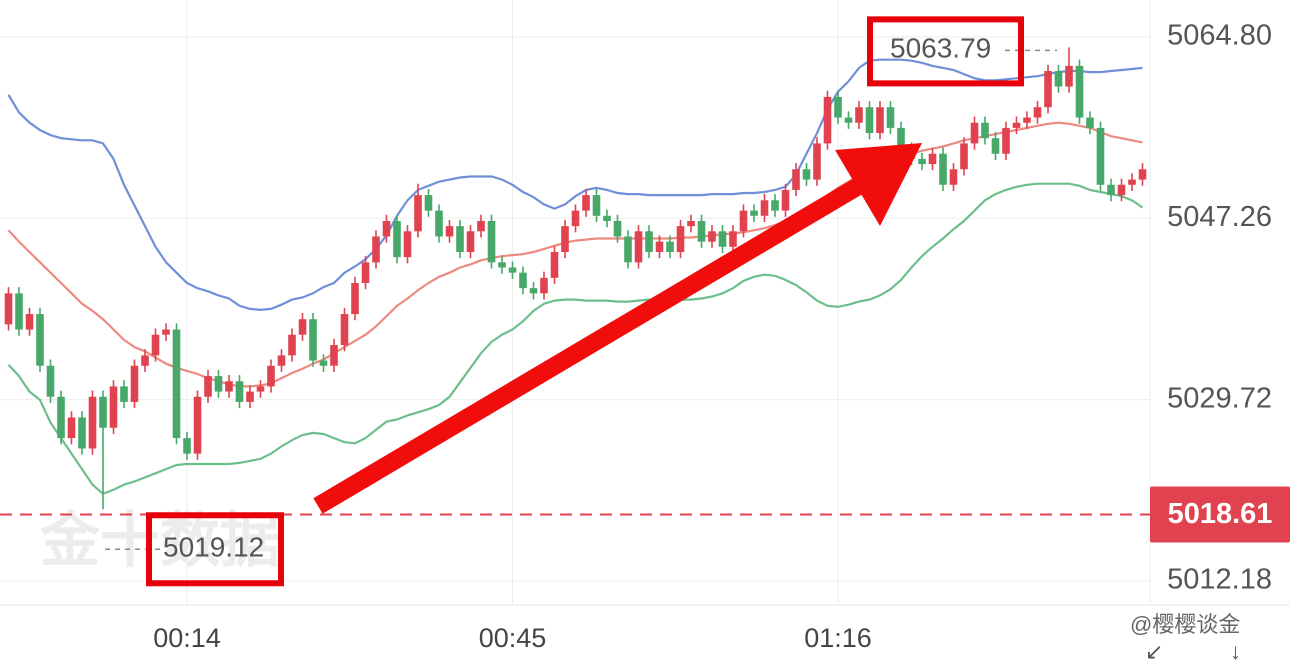 This screenshot has height=667, width=1290. Describe the element at coordinates (187, 638) in the screenshot. I see `x-tick-label: 00:14` at that location.